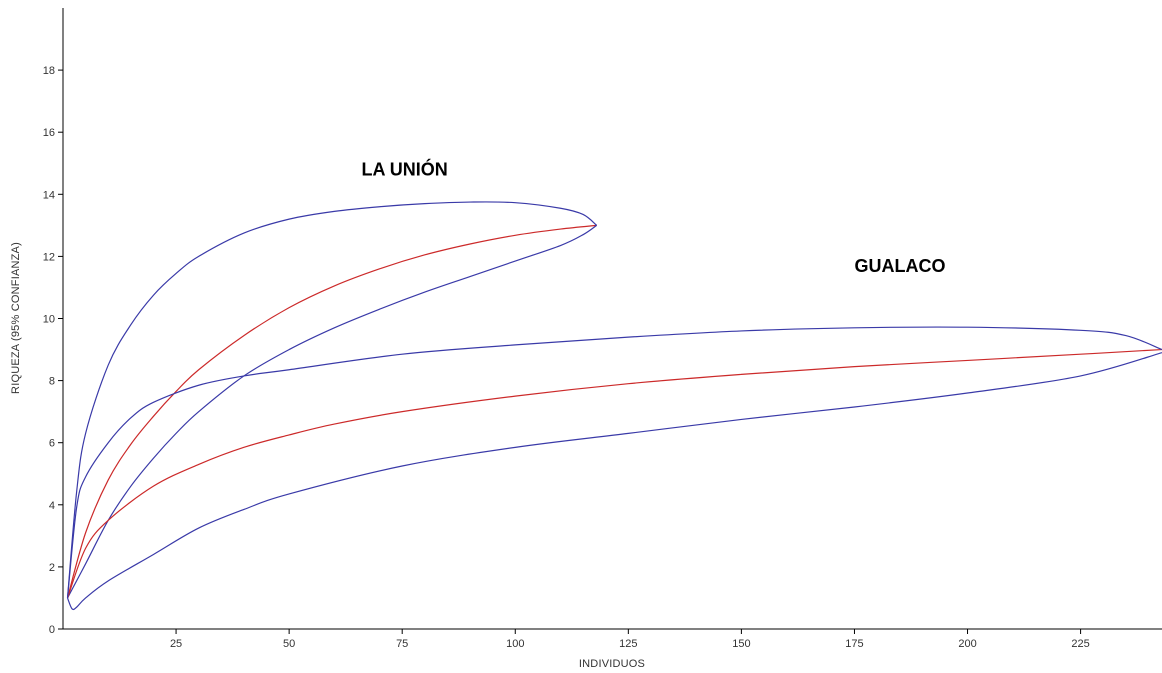 Image resolution: width=1162 pixels, height=673 pixels. I want to click on y-tick-label: 0, so click(52, 630).